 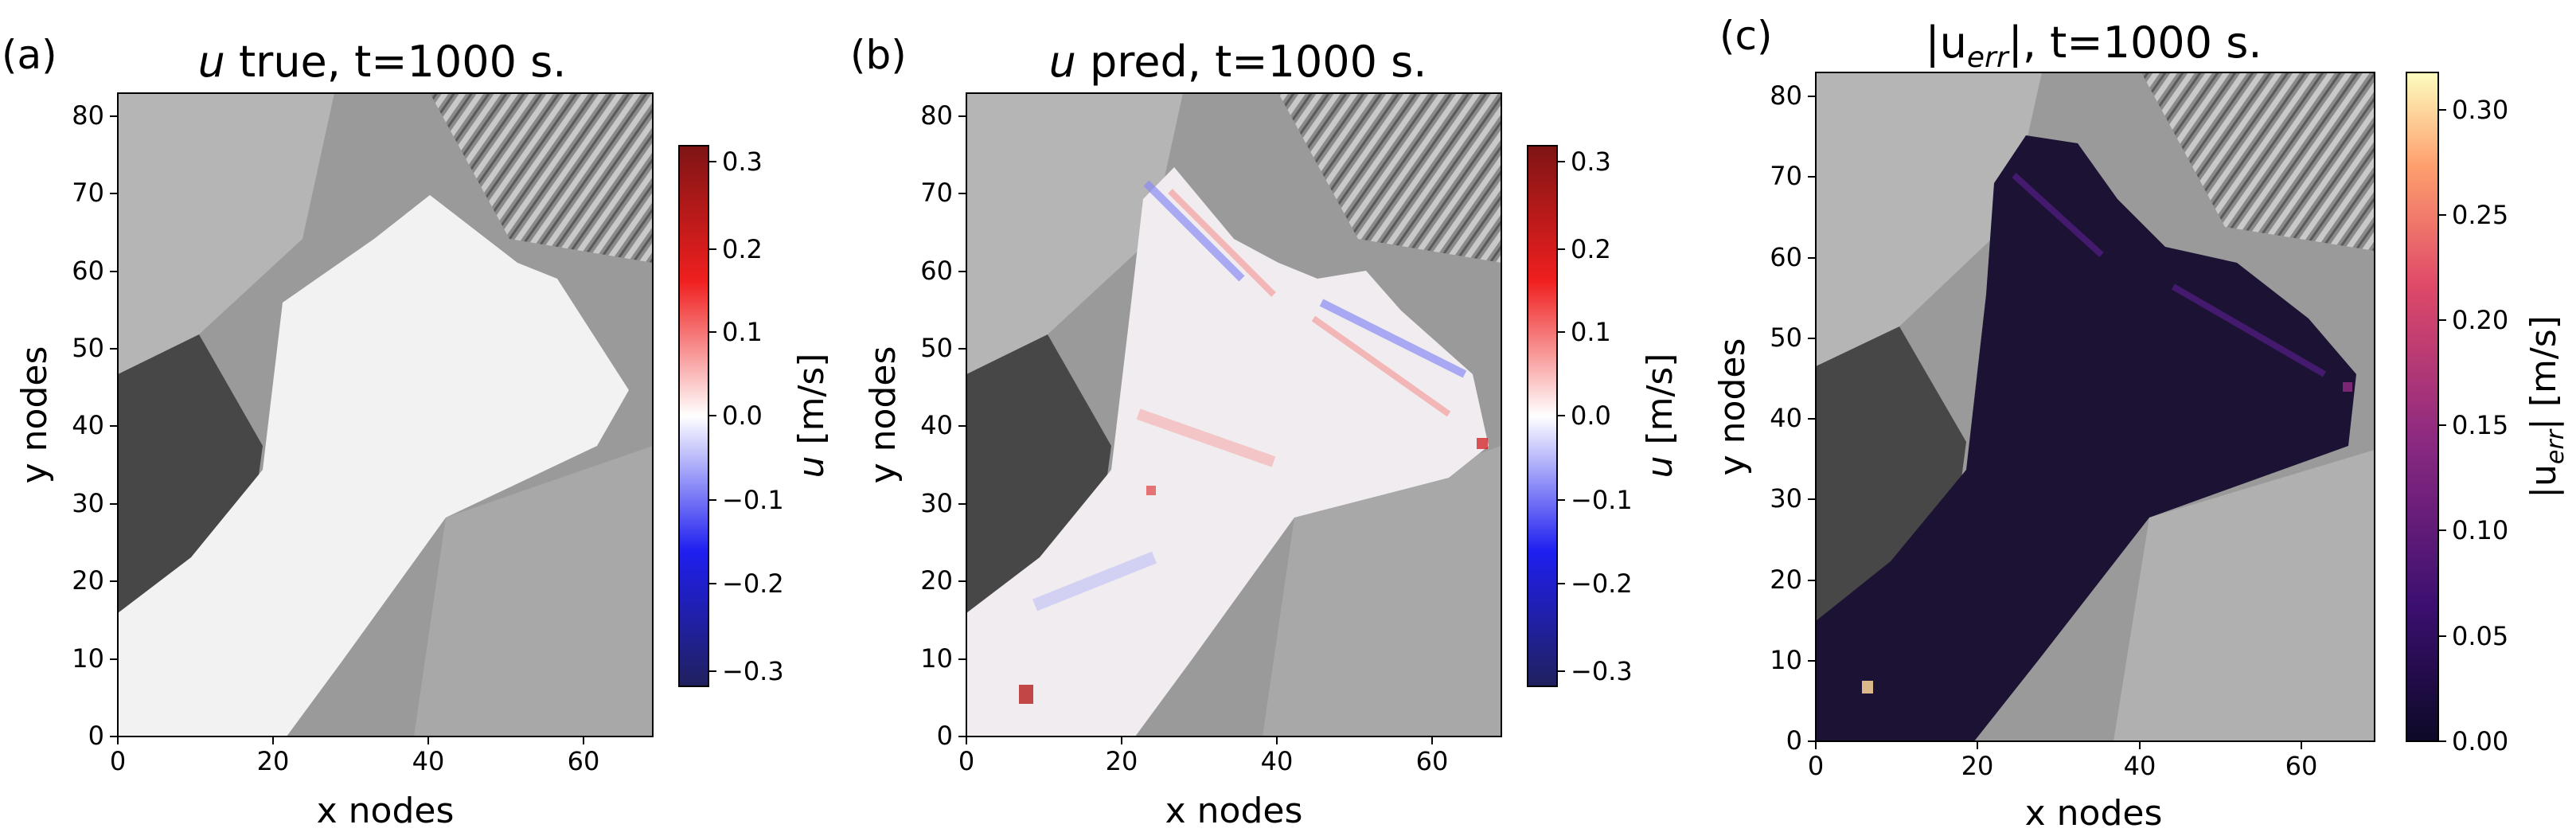 I want to click on panel-b-xaxis: 0 20 40 60 x nodes, so click(x=1203, y=783).